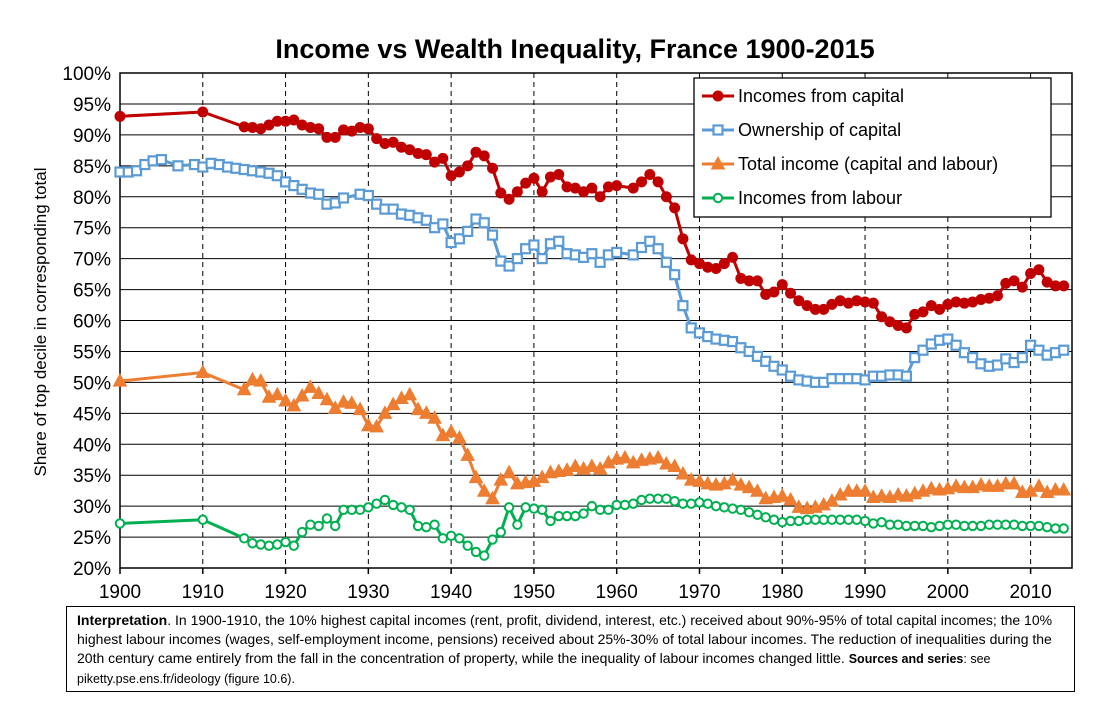 This screenshot has width=1108, height=711. Describe the element at coordinates (92, 507) in the screenshot. I see `y-tick-label: 30%` at that location.